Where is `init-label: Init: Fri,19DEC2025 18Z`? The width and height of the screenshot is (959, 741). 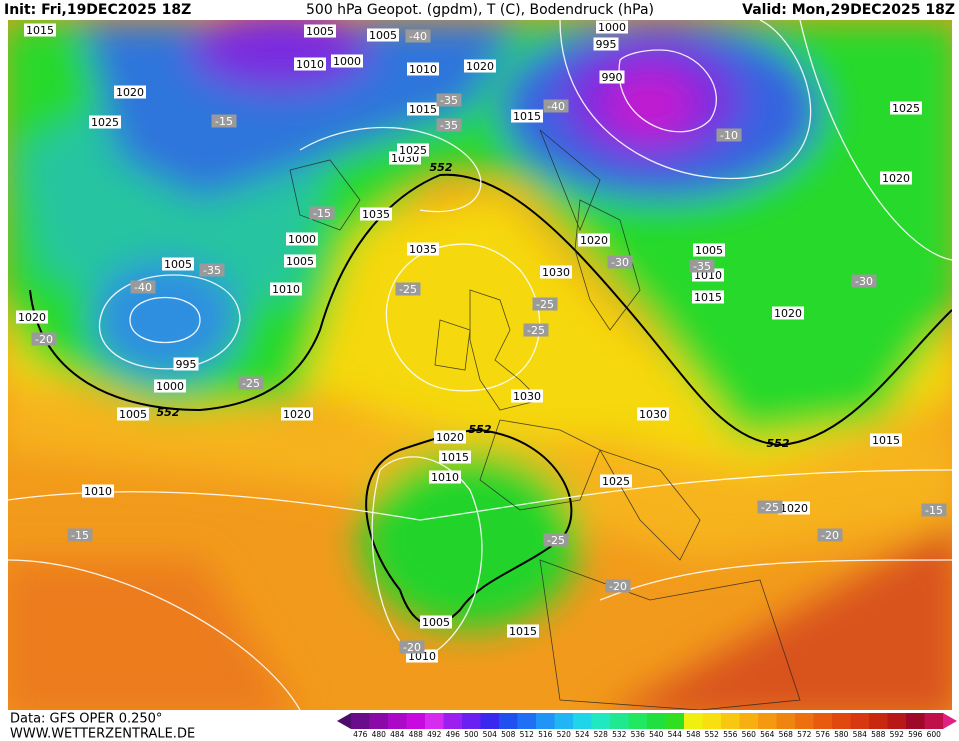
init-label: Init: Fri,19DEC2025 18Z is located at coordinates (97, 10).